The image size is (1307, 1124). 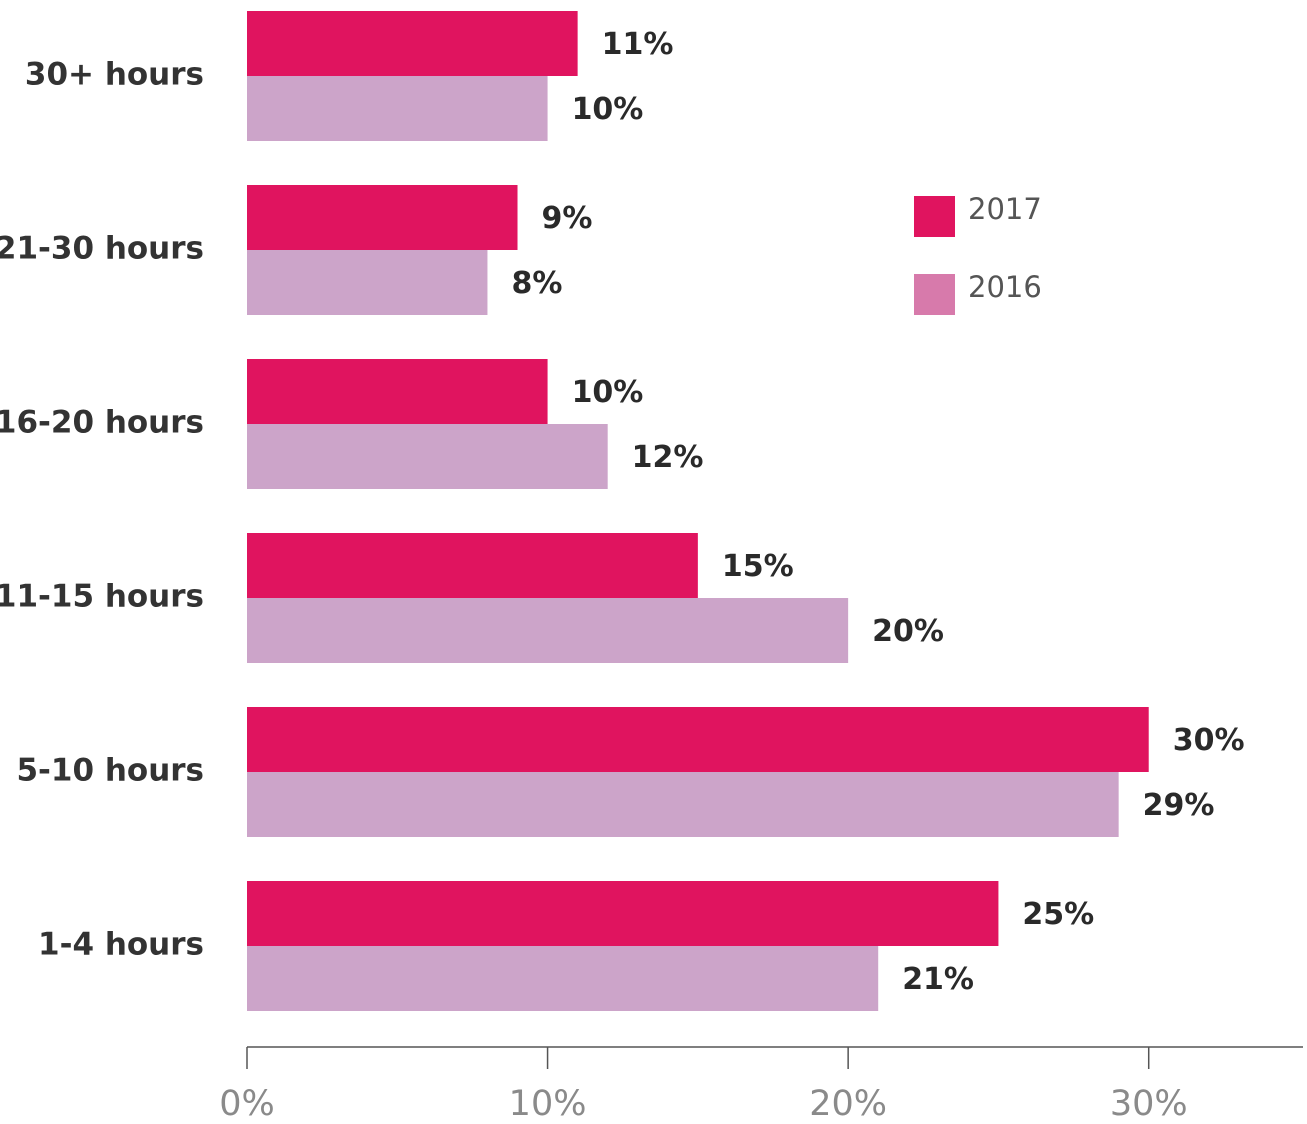 I want to click on legend-label: 2017, so click(x=1005, y=209).